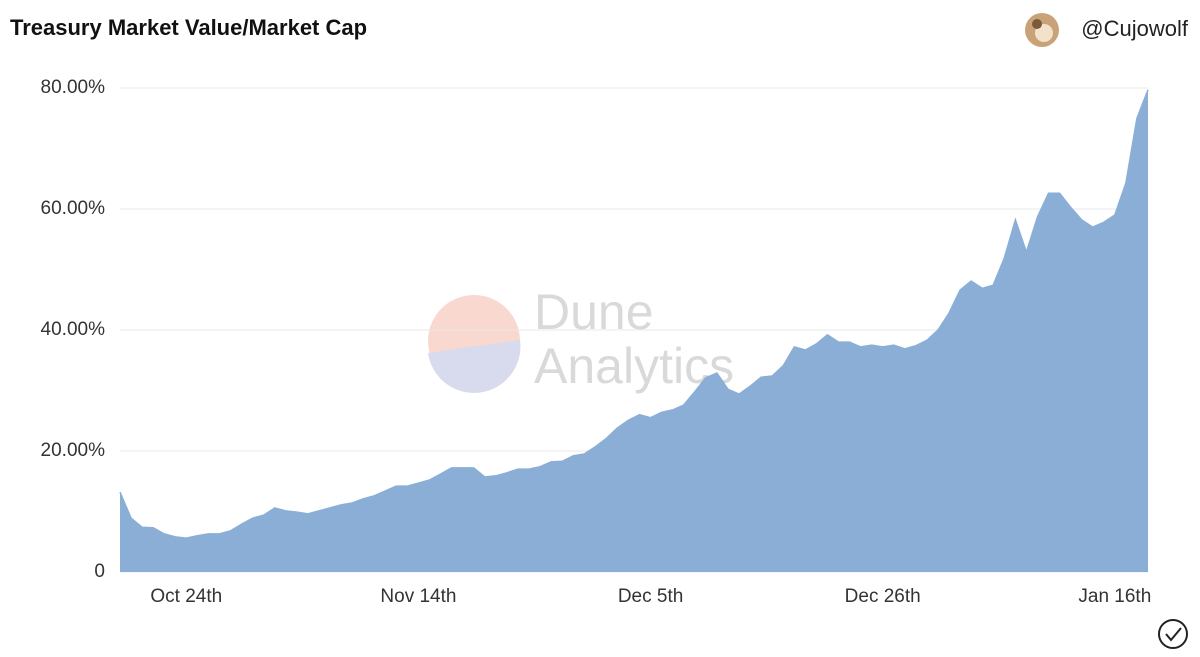 The width and height of the screenshot is (1200, 657). What do you see at coordinates (188, 27) in the screenshot?
I see `chart-title: Treasury Market Value/Market Cap` at bounding box center [188, 27].